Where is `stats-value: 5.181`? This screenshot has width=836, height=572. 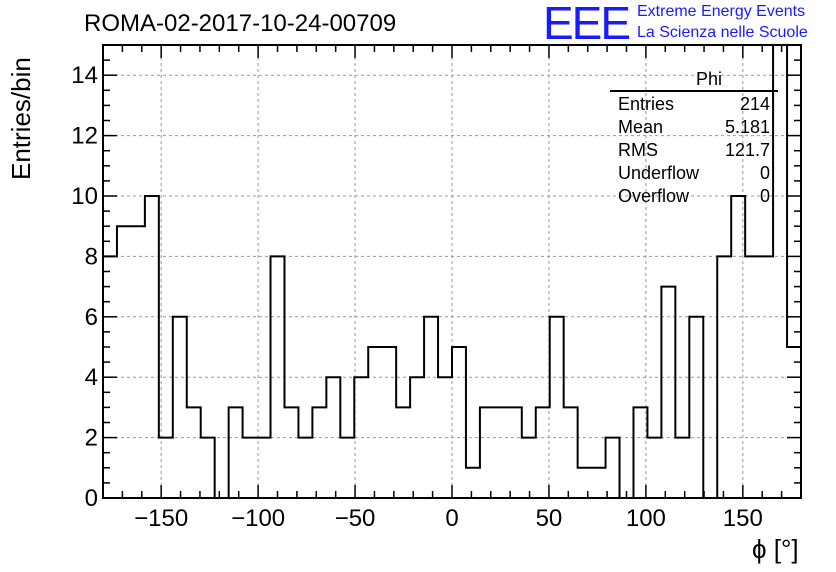 stats-value: 5.181 is located at coordinates (747, 127).